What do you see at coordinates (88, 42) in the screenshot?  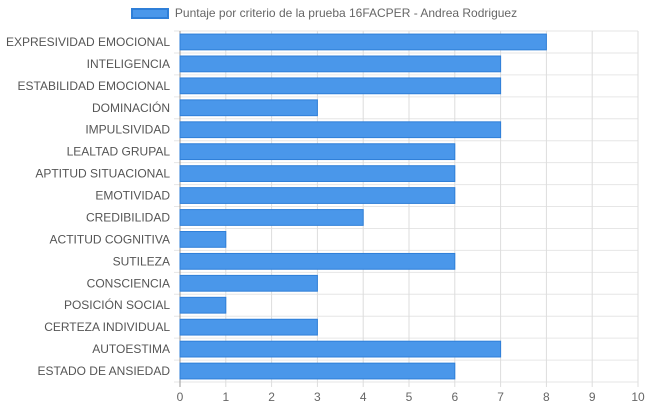 I see `y-category-label: EXPRESIVIDAD EMOCIONAL` at bounding box center [88, 42].